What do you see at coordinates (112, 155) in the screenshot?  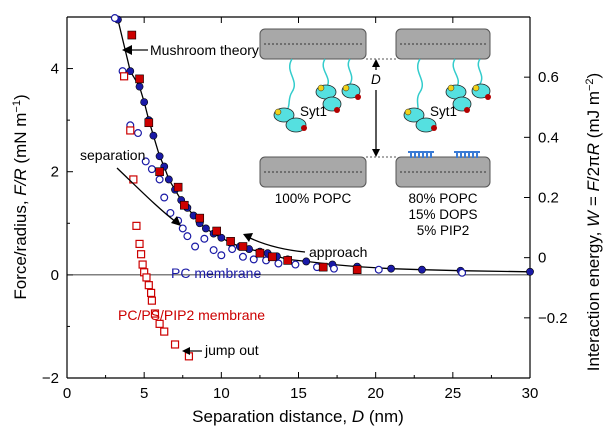 I see `separation-label: separation` at bounding box center [112, 155].